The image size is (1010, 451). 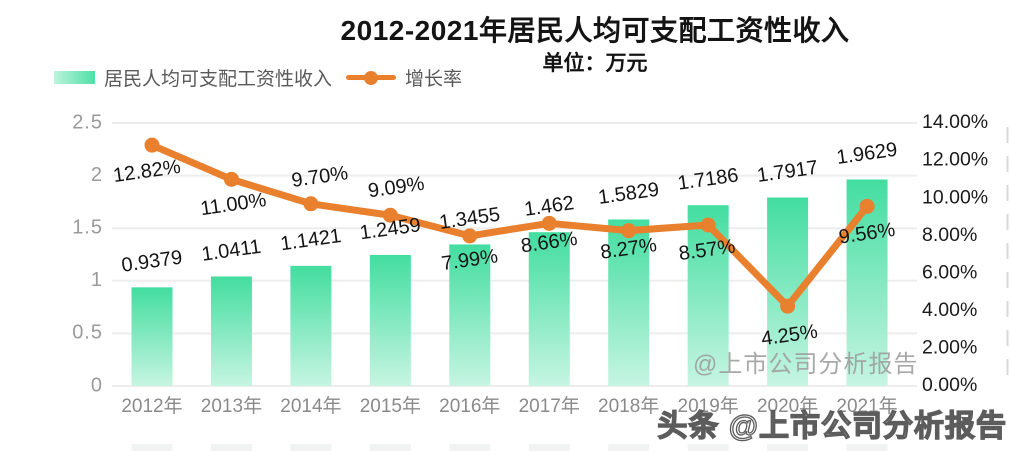 What do you see at coordinates (866, 234) in the screenshot?
I see `growth-value-label: 9.56%` at bounding box center [866, 234].